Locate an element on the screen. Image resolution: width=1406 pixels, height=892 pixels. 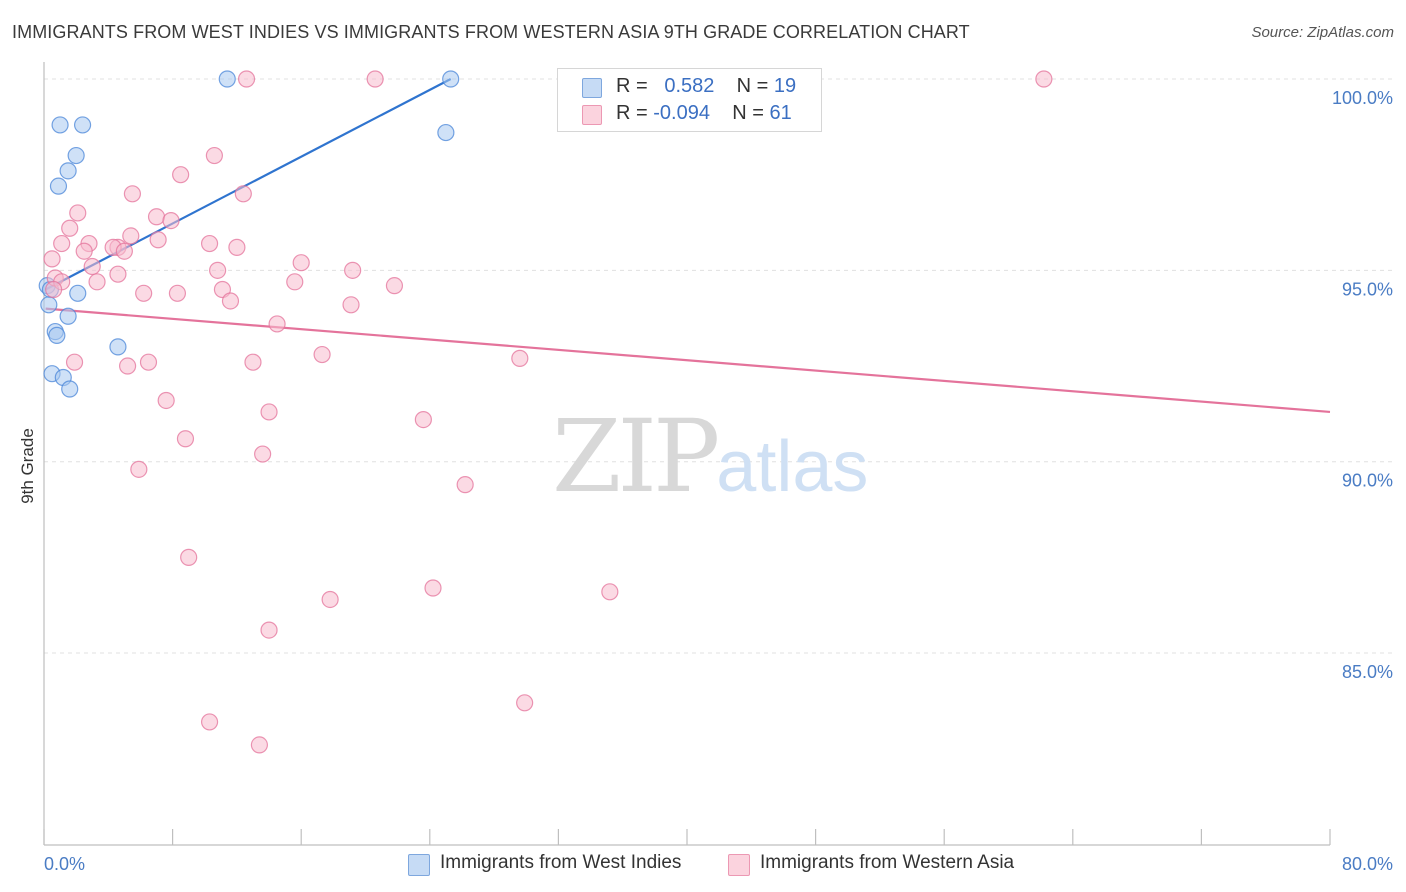
trend-line-western-asia is located at coordinates (688, 360).